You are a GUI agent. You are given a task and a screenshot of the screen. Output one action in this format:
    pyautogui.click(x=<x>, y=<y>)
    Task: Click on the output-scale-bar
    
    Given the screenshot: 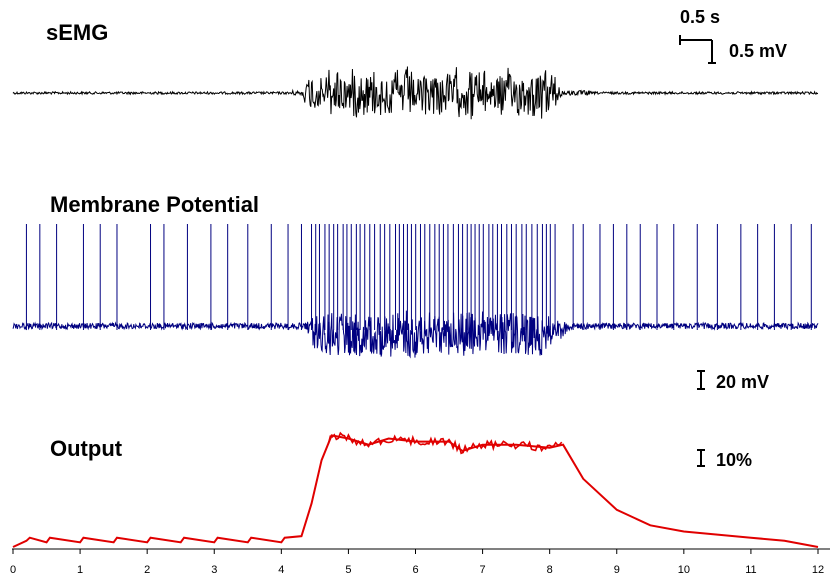 What is the action you would take?
    pyautogui.click(x=701, y=458)
    